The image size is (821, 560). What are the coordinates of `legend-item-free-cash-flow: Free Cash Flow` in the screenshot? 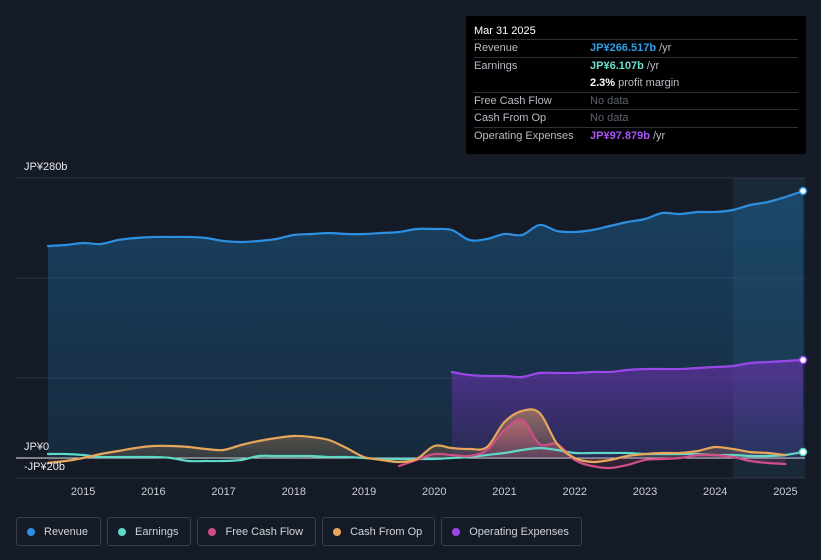 It's located at (257, 531).